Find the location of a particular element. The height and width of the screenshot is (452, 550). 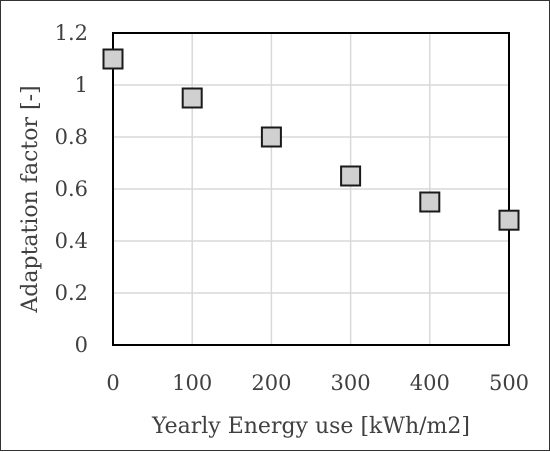

y-tick-label: 0.6 is located at coordinates (71, 189).